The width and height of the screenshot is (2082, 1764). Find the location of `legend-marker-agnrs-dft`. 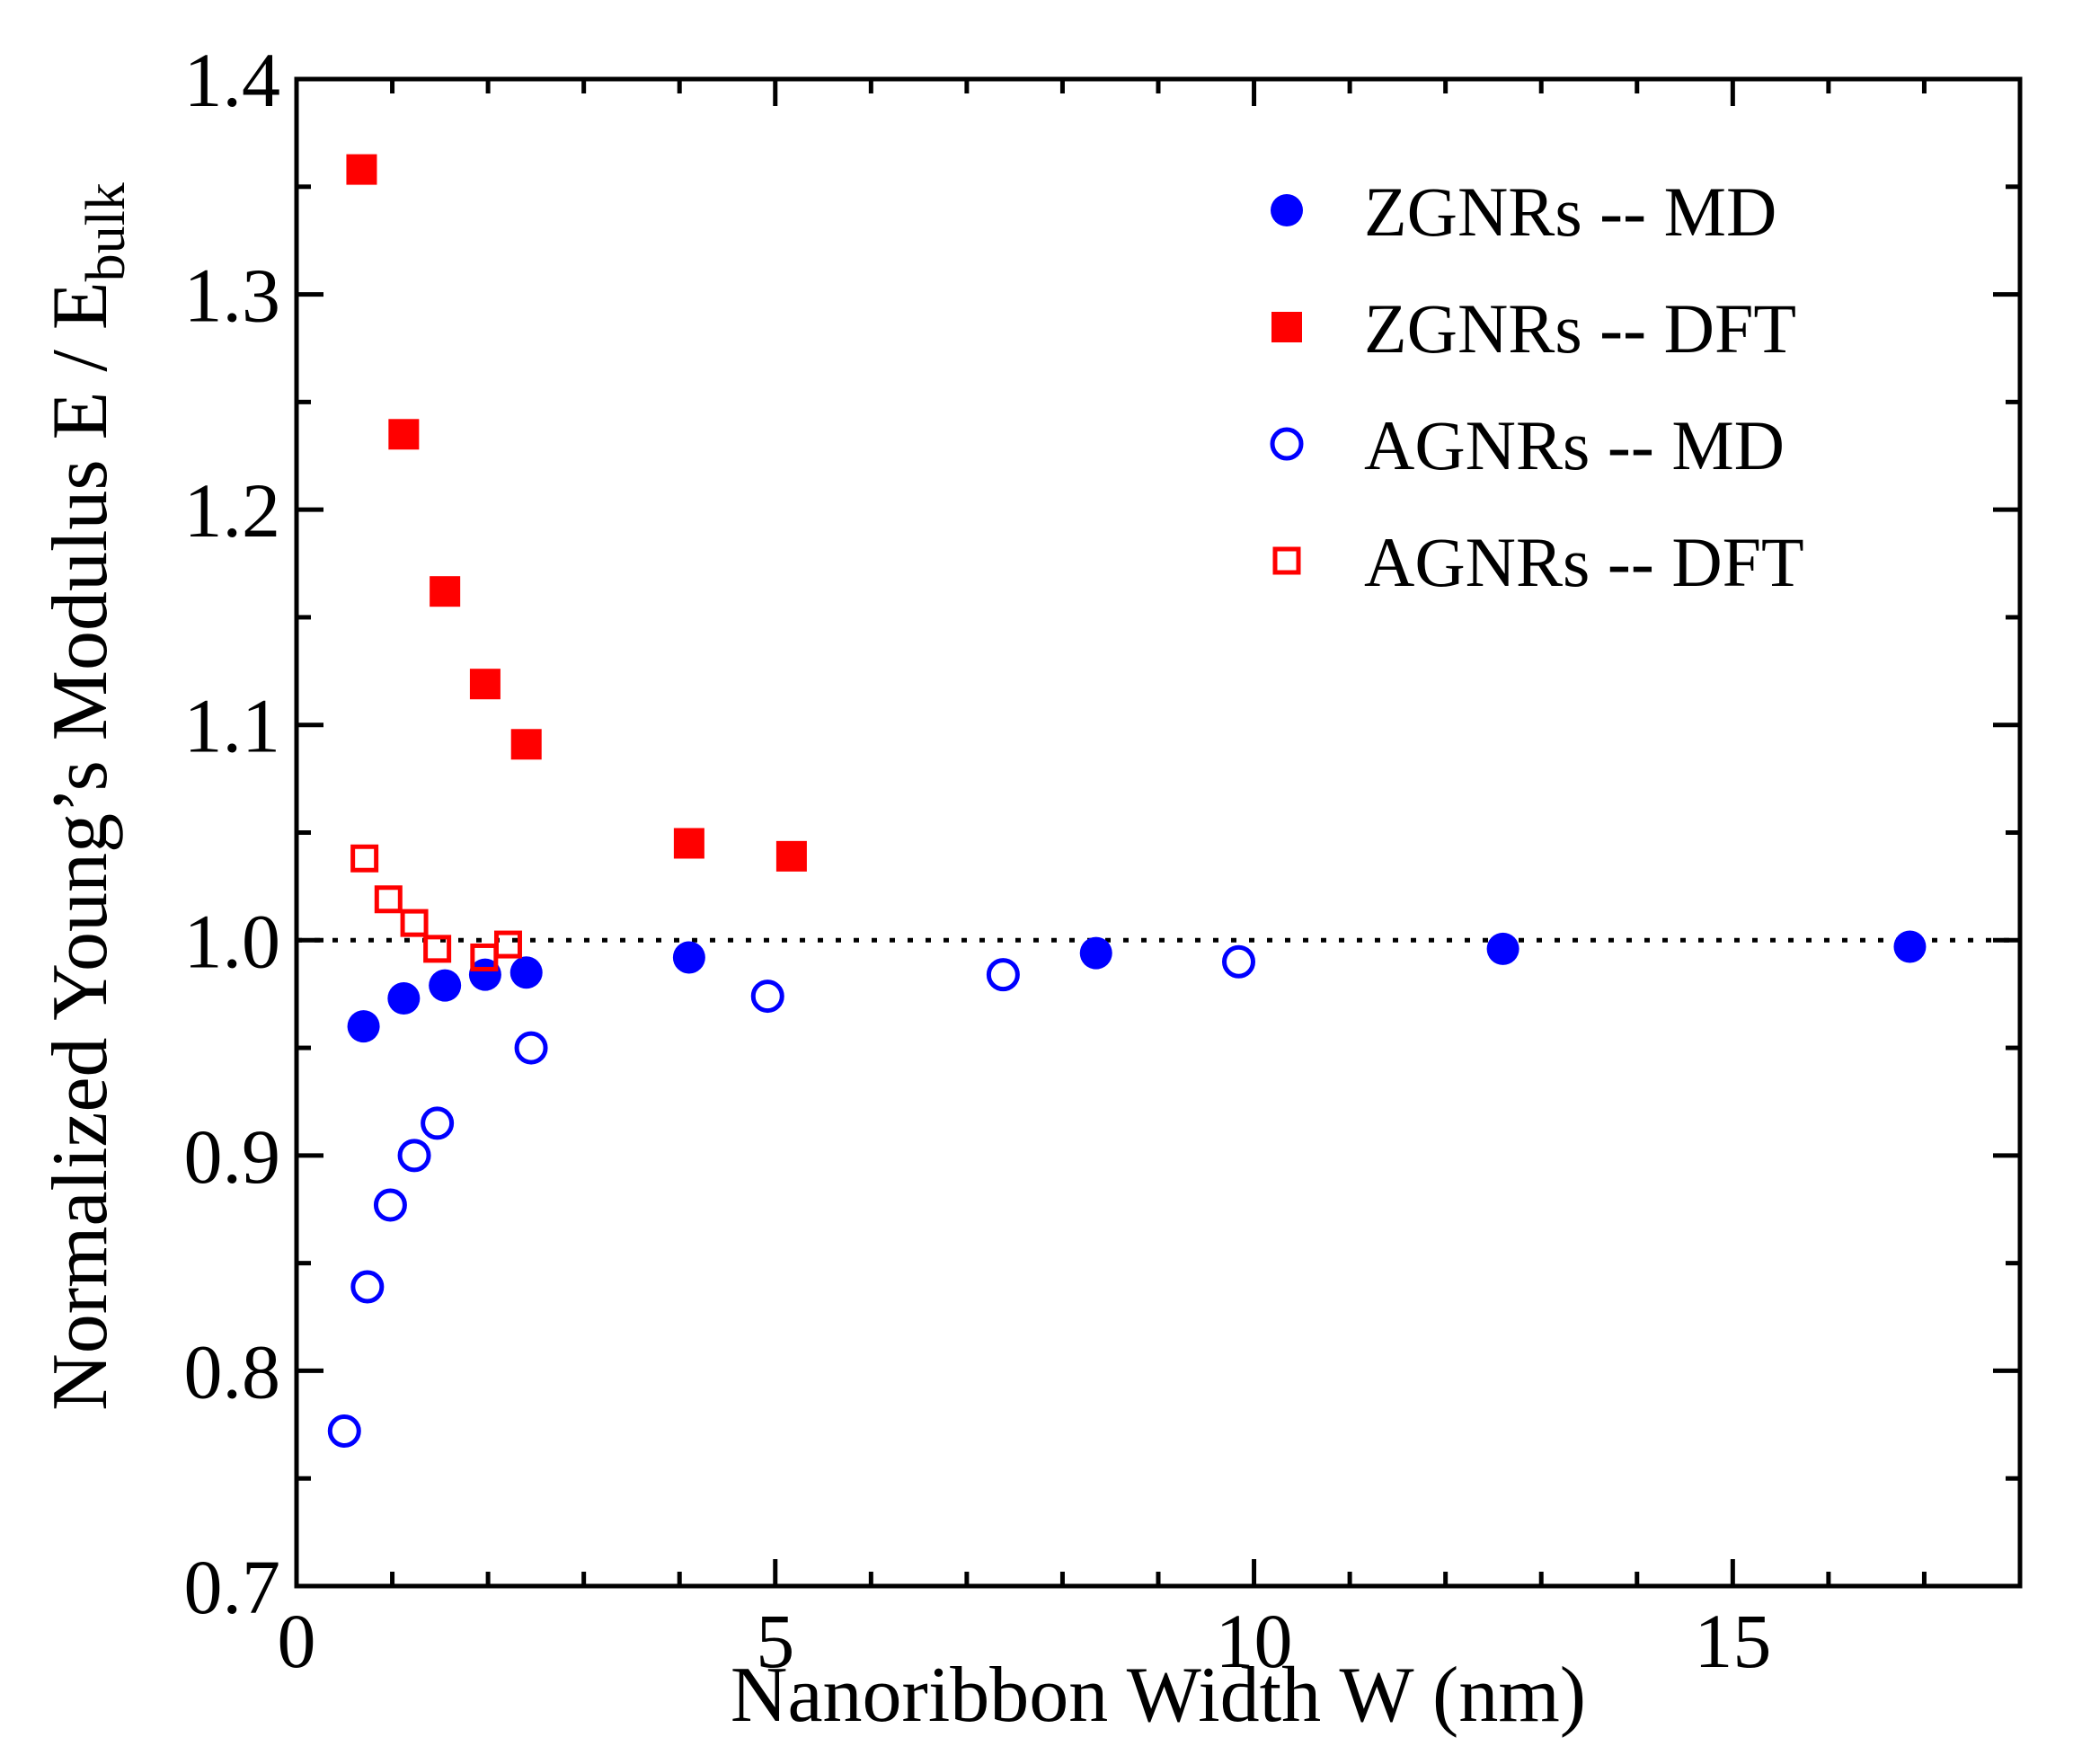

legend-marker-agnrs-dft is located at coordinates (1286, 560).